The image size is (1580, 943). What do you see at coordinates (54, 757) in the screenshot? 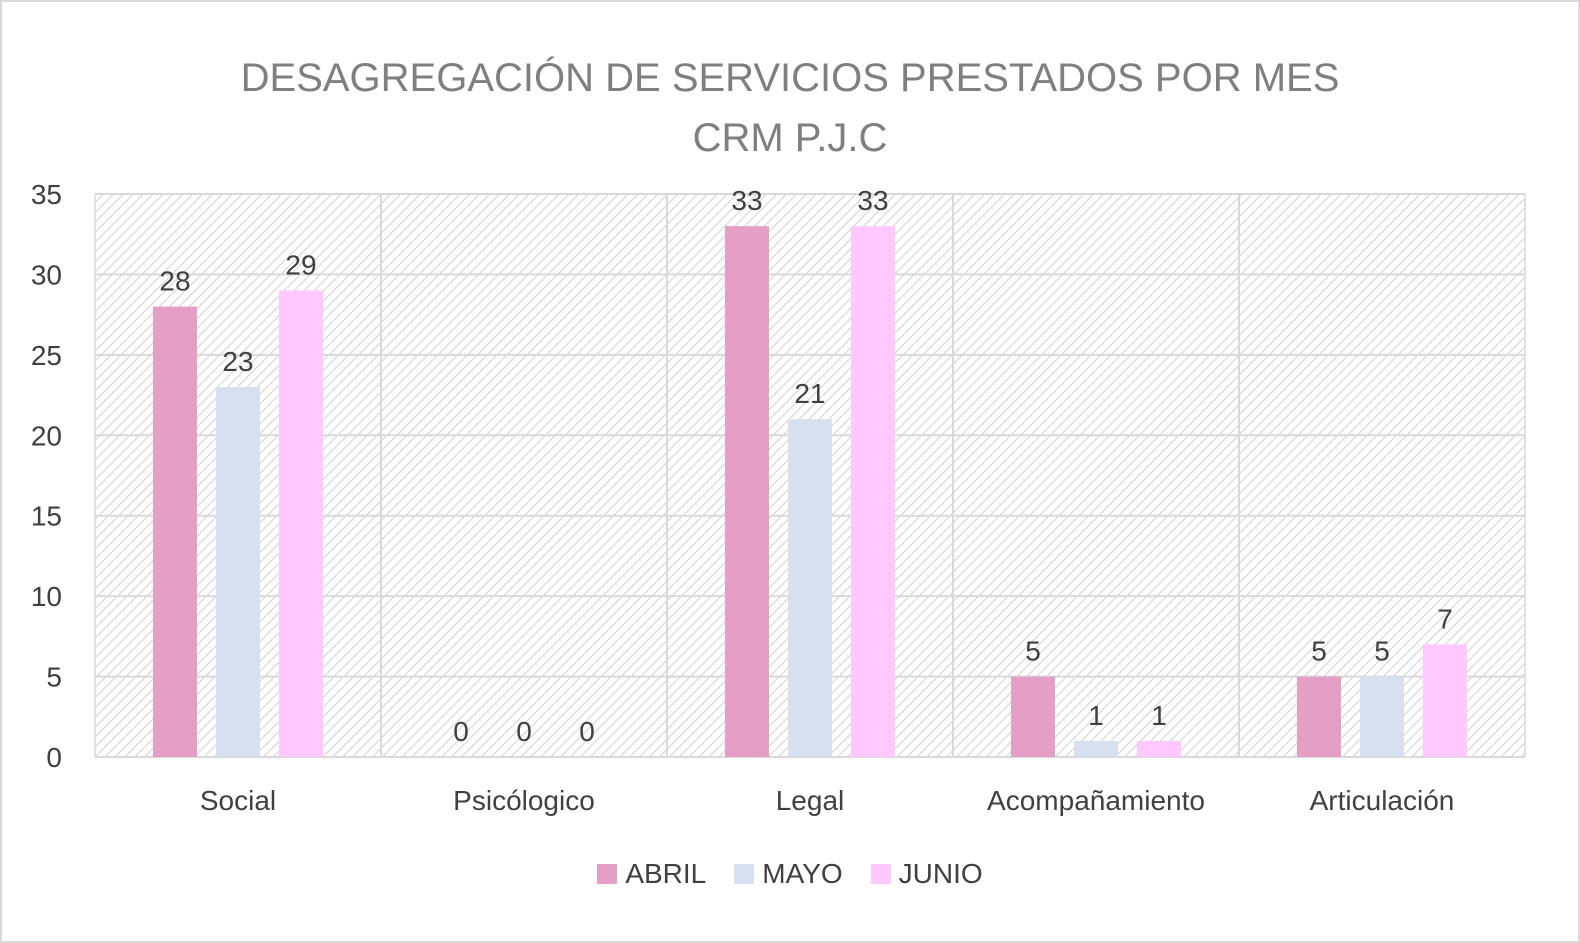
I see `y-tick-label: 0` at bounding box center [54, 757].